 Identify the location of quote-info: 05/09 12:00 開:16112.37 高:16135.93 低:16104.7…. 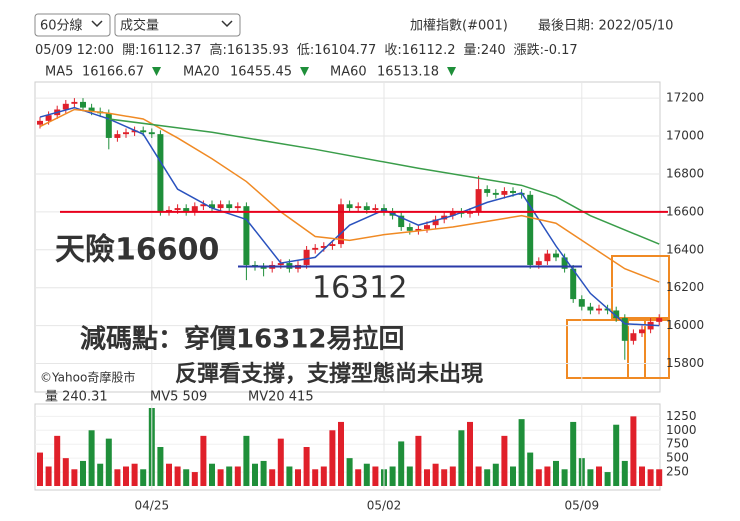
(306, 50).